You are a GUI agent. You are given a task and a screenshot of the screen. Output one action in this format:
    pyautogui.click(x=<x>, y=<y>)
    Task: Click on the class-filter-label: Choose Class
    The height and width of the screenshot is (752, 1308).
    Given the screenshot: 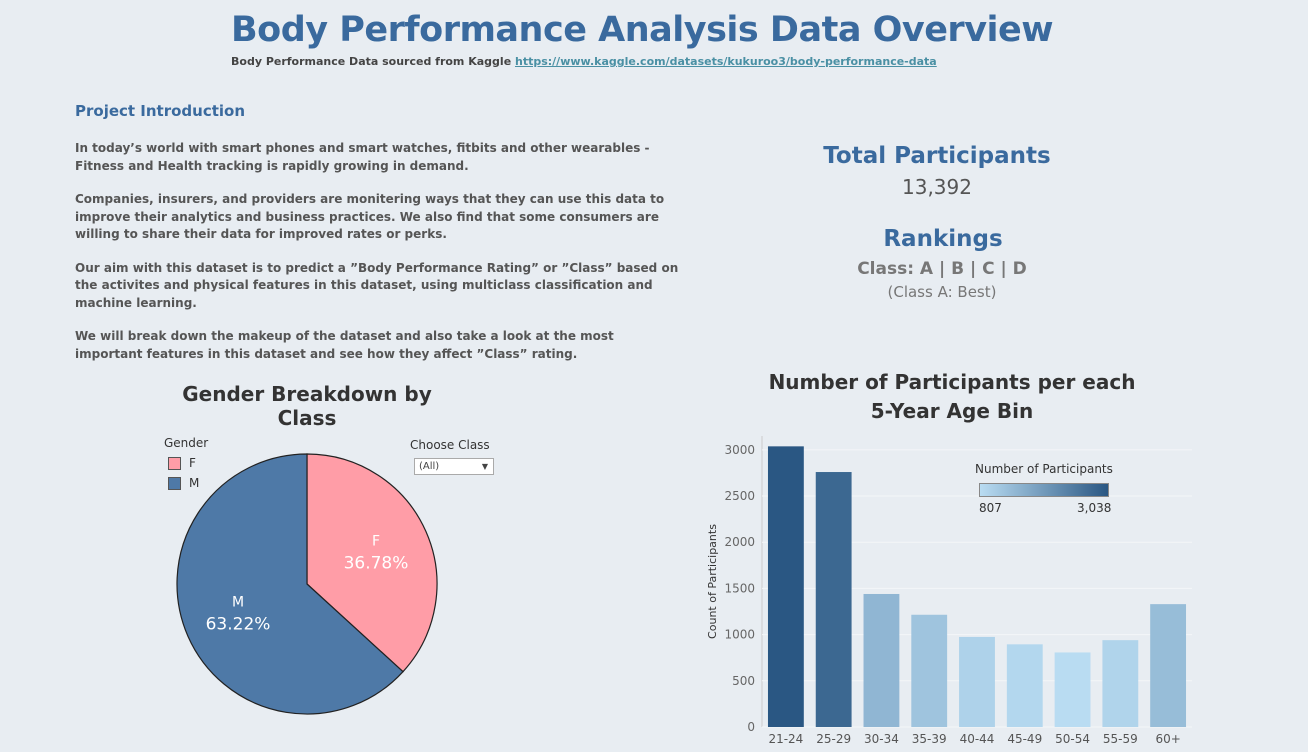 What is the action you would take?
    pyautogui.click(x=450, y=445)
    